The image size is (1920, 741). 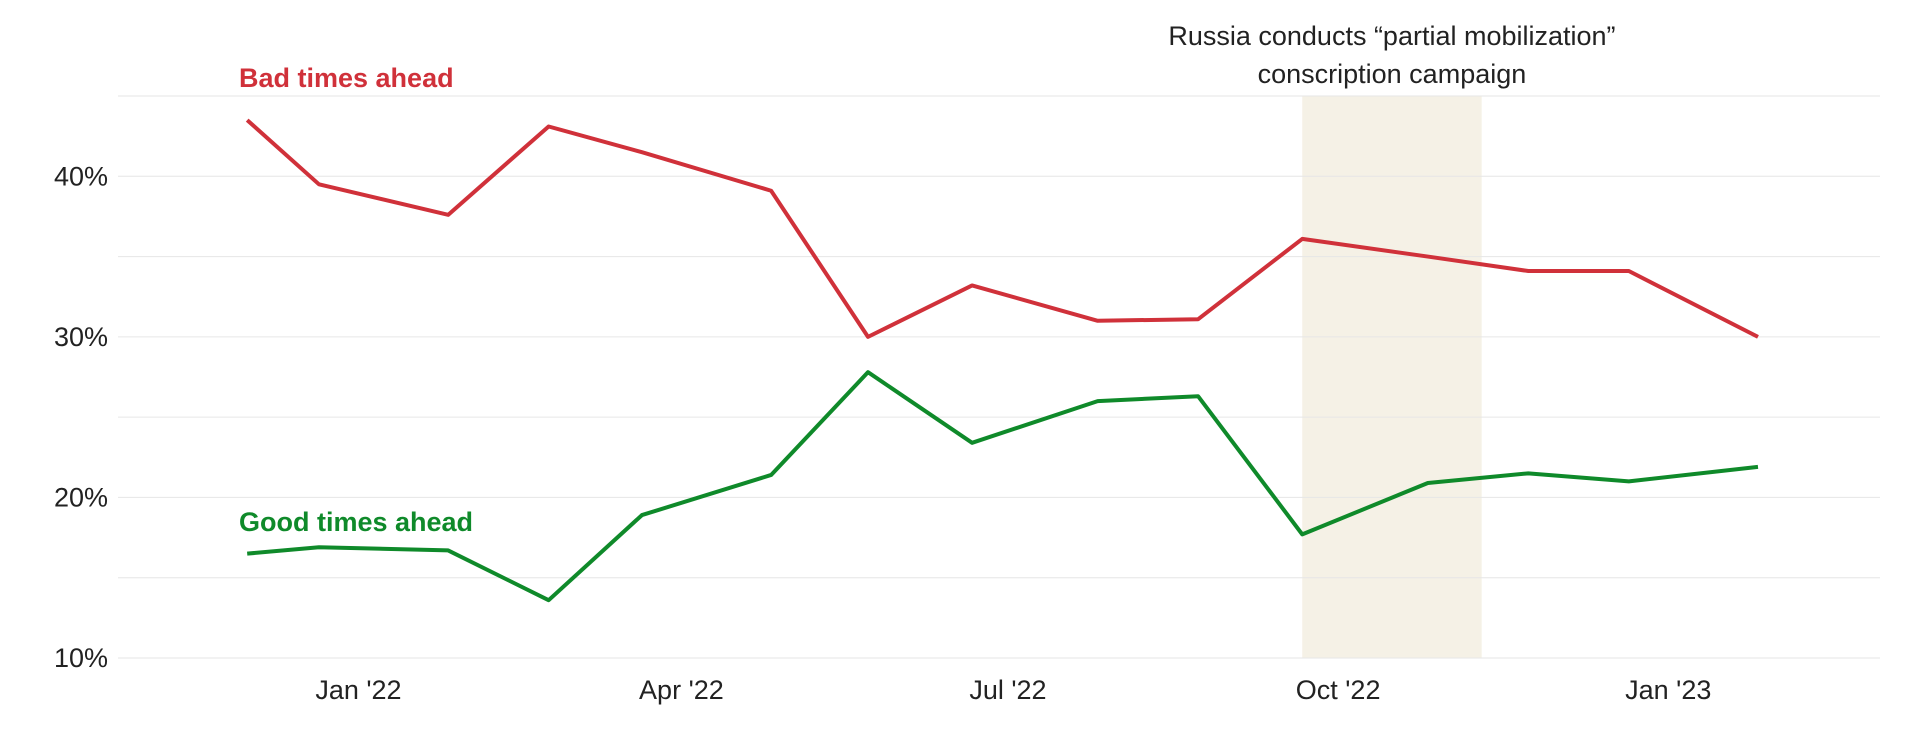 What do you see at coordinates (1392, 74) in the screenshot?
I see `annotation: conscription campaign` at bounding box center [1392, 74].